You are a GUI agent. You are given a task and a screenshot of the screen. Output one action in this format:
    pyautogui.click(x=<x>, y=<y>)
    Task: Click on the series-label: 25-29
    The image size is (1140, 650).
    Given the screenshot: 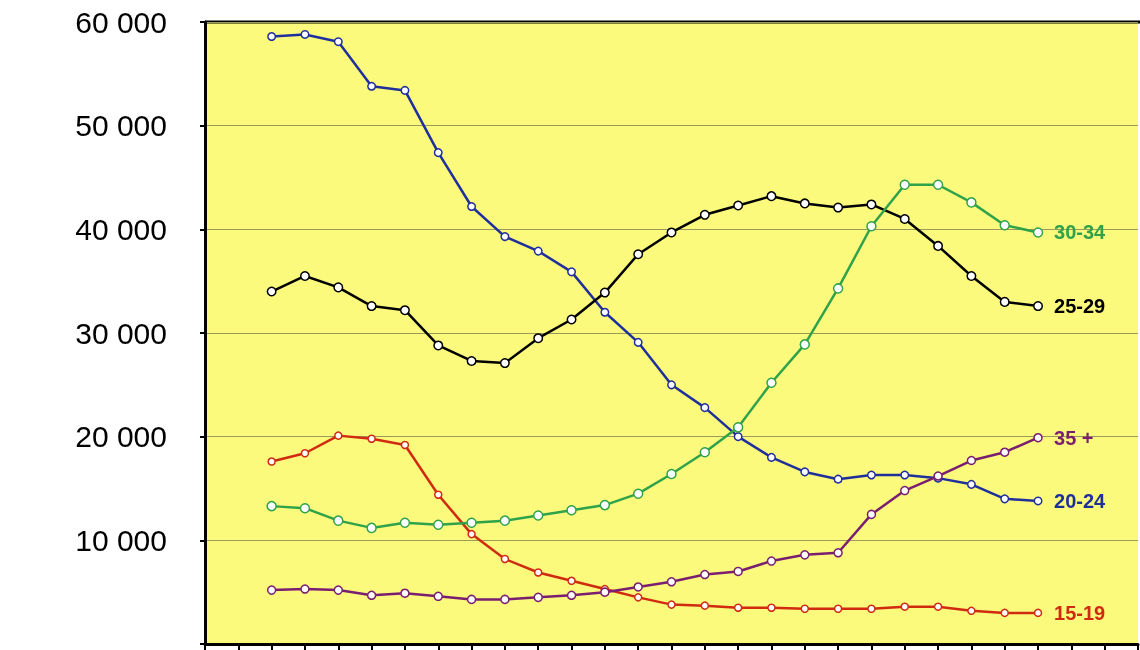 What is the action you would take?
    pyautogui.click(x=1080, y=306)
    